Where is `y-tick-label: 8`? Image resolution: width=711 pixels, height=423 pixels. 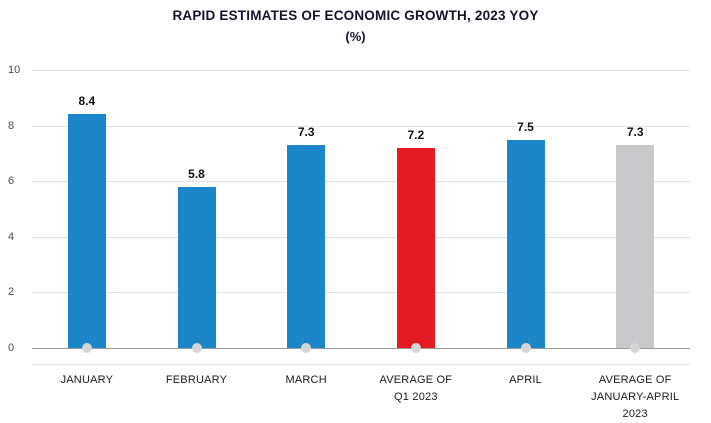 y-tick-label: 8 is located at coordinates (11, 125).